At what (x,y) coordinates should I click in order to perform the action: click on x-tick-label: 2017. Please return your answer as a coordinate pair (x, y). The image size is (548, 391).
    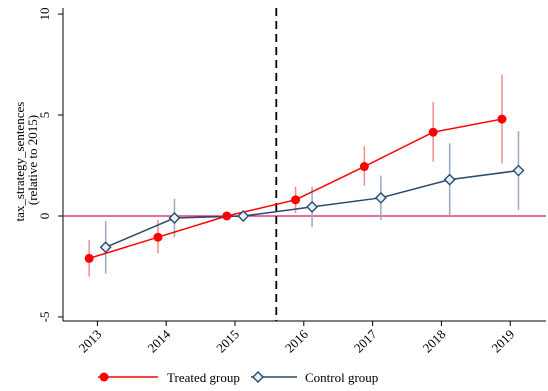
    Looking at the image, I should click on (365, 340).